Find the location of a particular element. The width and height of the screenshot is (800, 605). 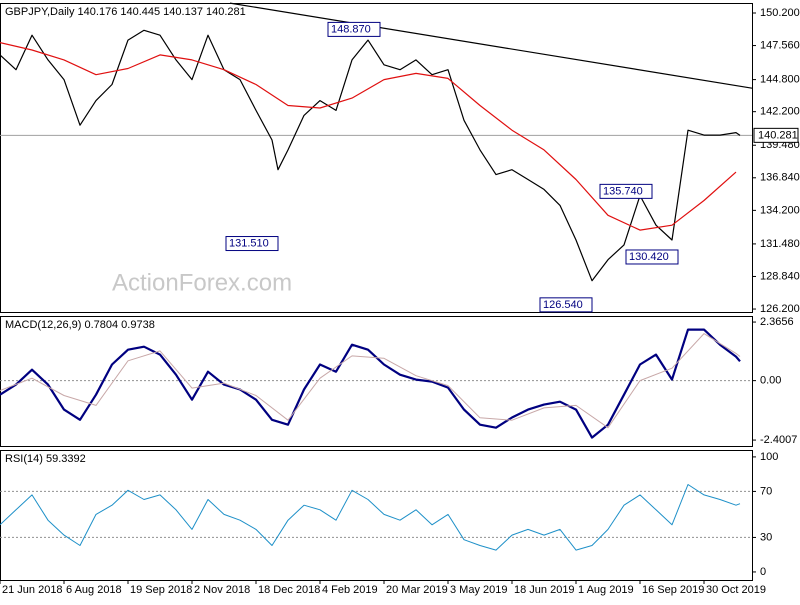

y-tick-label: 147.560 is located at coordinates (780, 45).